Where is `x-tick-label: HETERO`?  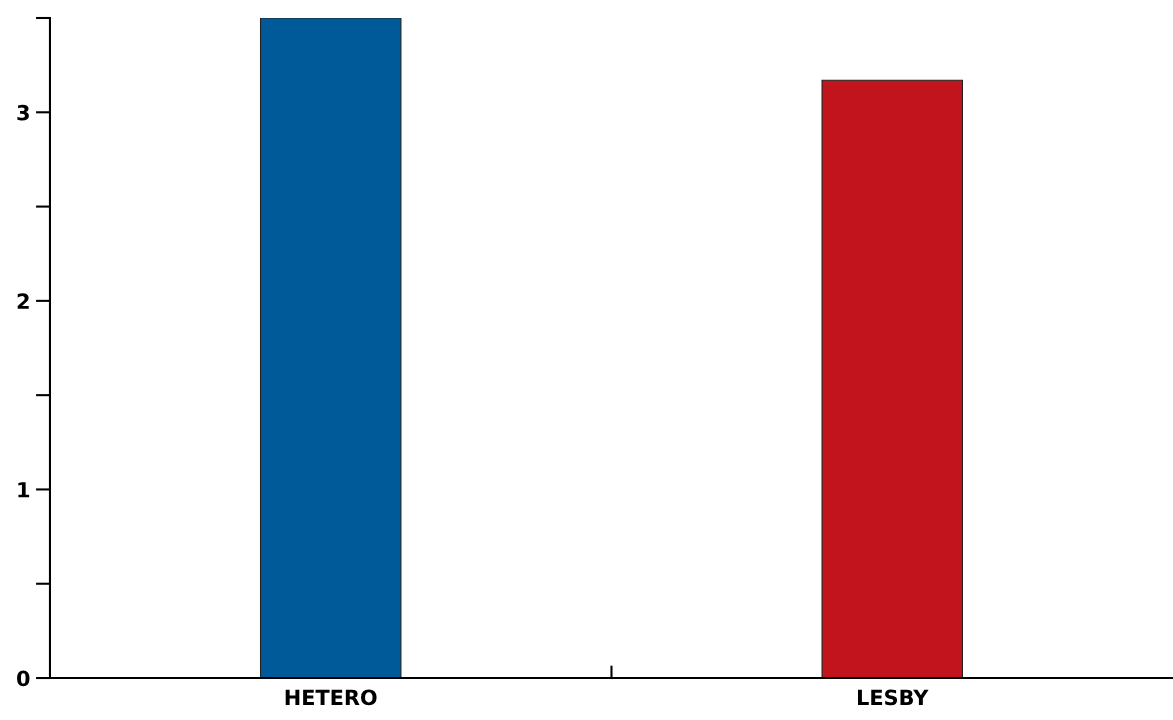 x-tick-label: HETERO is located at coordinates (331, 697).